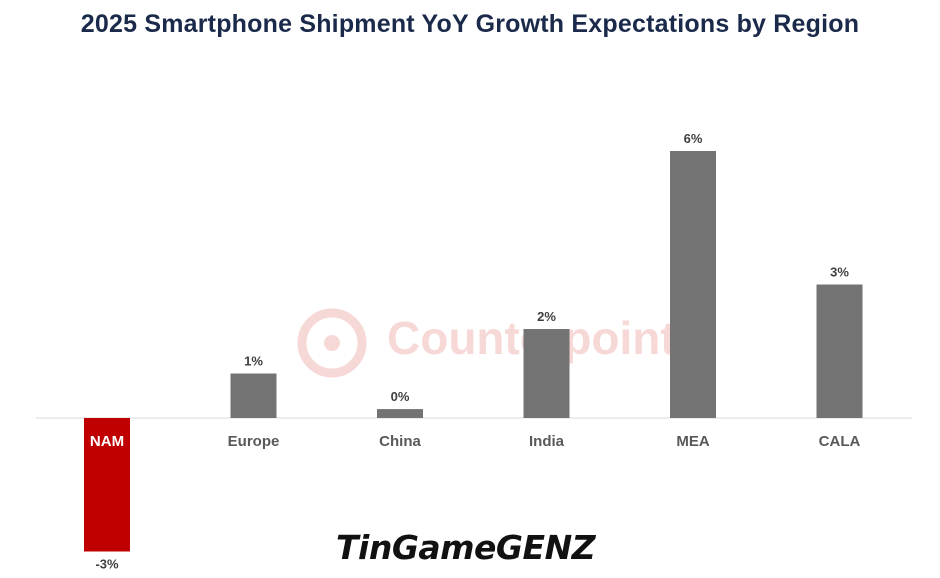  Describe the element at coordinates (107, 564) in the screenshot. I see `data-label-nam: -3%` at that location.